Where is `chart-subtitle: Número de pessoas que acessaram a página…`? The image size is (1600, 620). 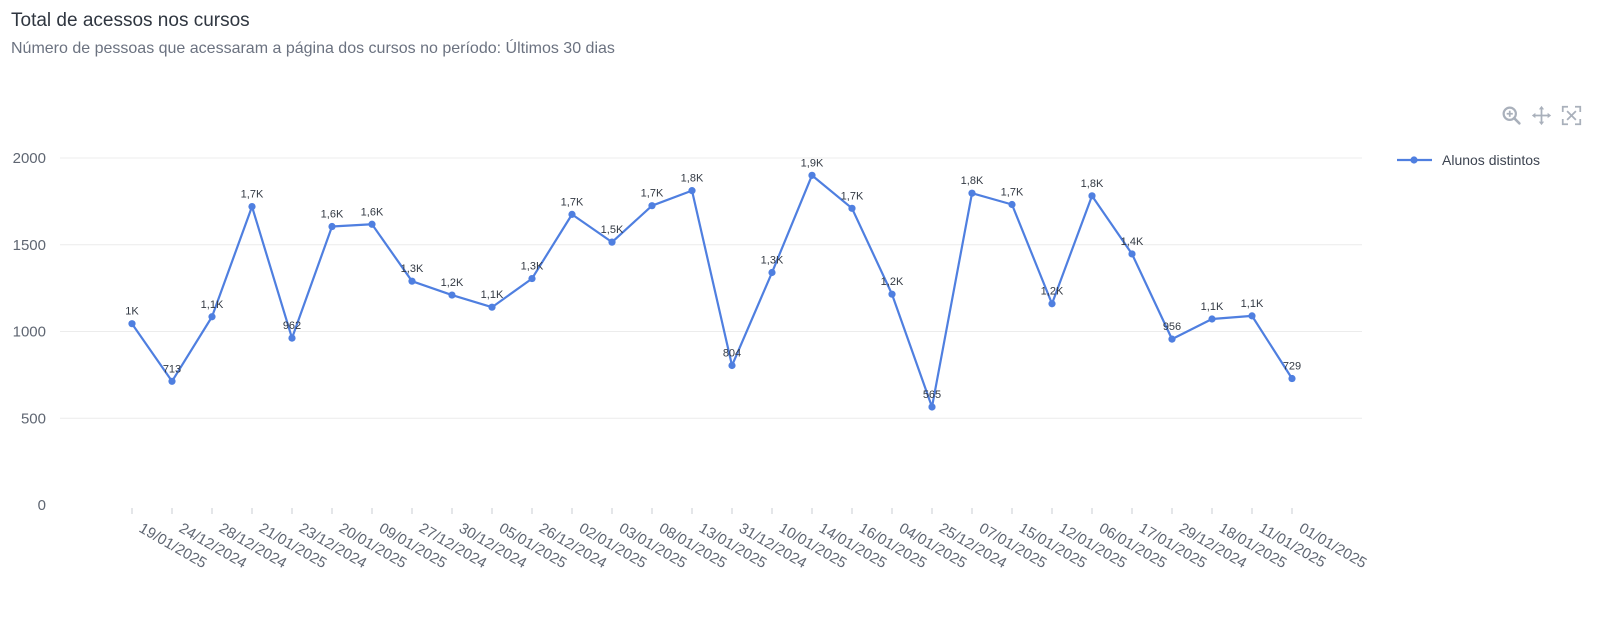 chart-subtitle: Número de pessoas que acessaram a página… is located at coordinates (313, 48).